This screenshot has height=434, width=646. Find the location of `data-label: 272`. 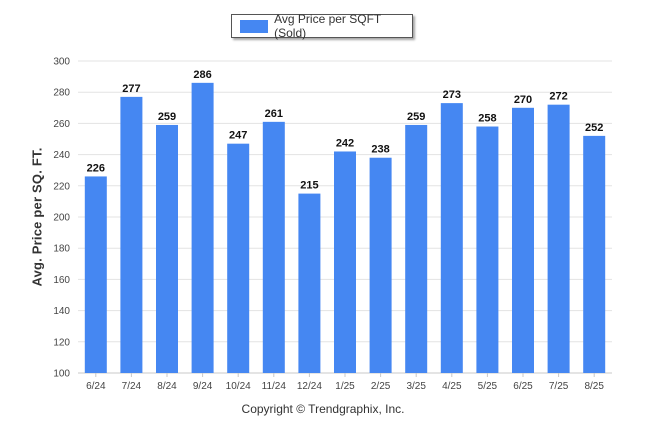

data-label: 272 is located at coordinates (558, 97).